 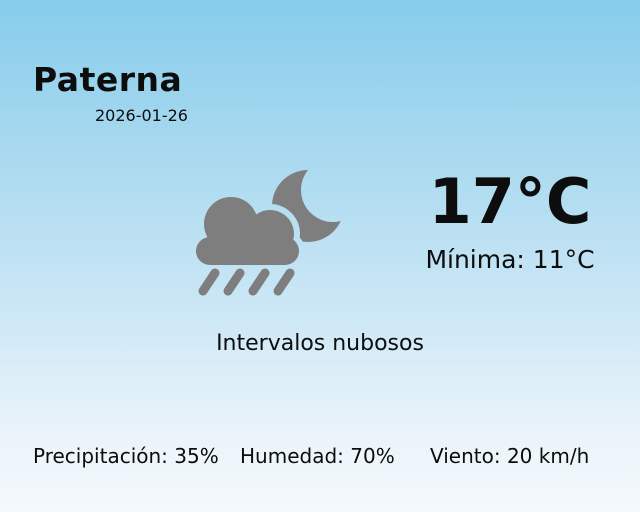 I want to click on date-label: 2026-01-26, so click(x=141, y=115).